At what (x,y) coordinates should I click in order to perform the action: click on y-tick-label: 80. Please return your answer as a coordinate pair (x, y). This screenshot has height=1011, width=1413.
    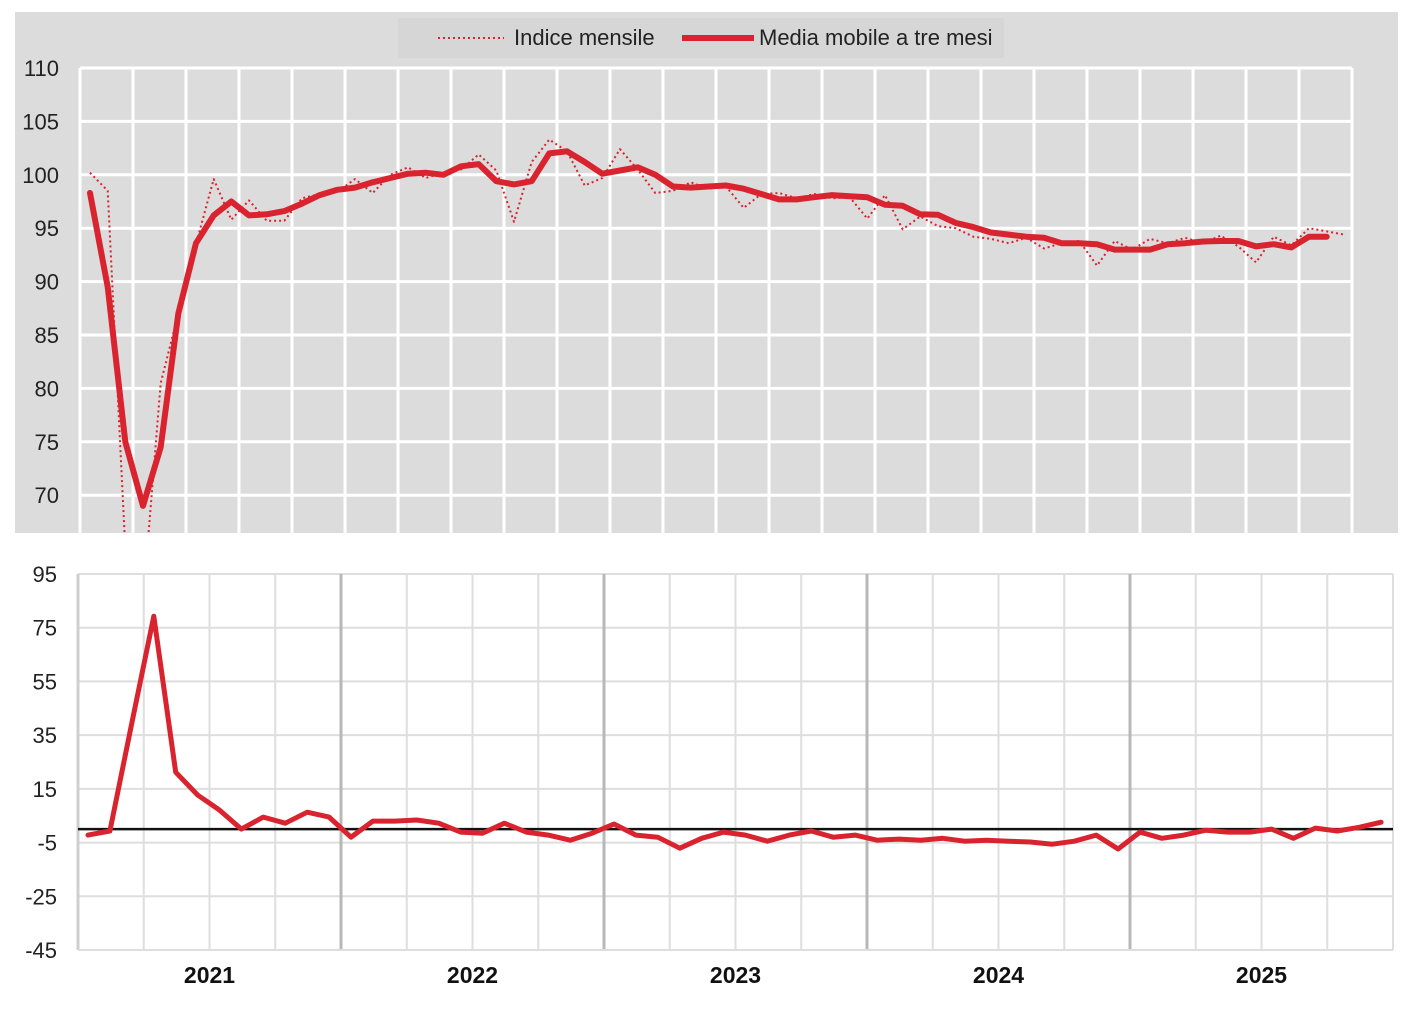
    Looking at the image, I should click on (47, 388).